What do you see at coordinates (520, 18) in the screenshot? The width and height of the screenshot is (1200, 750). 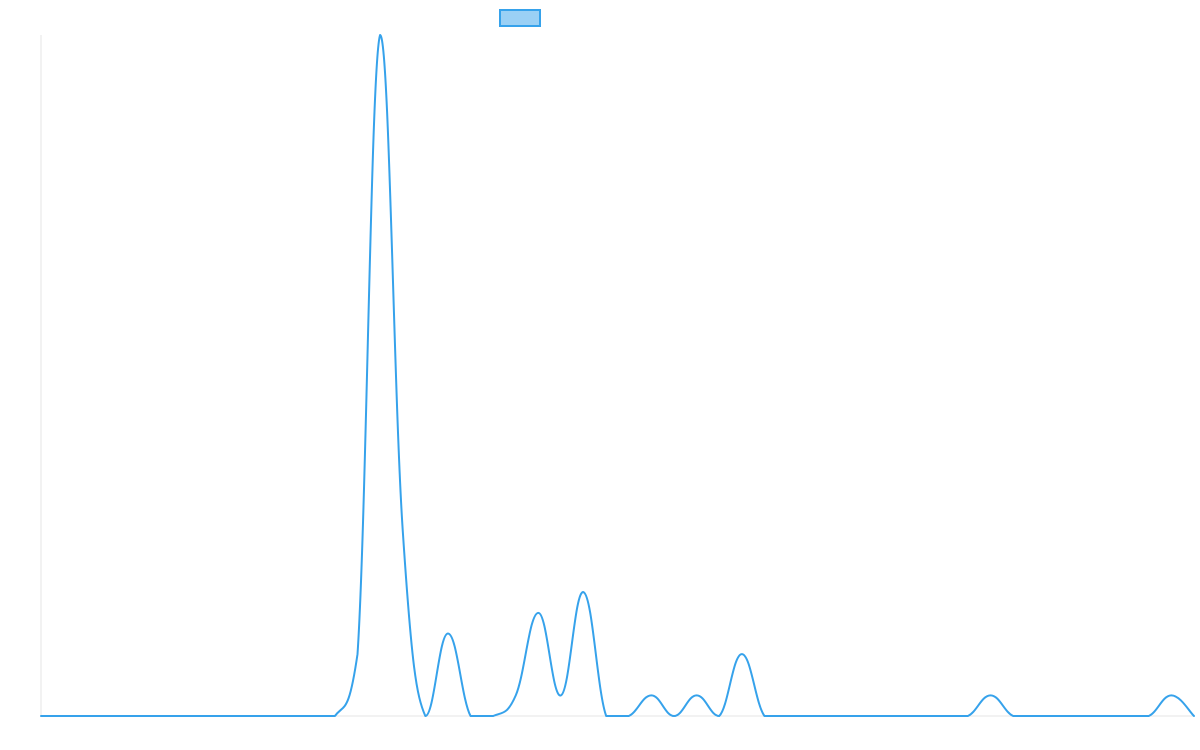 I see `legend-swatch` at bounding box center [520, 18].